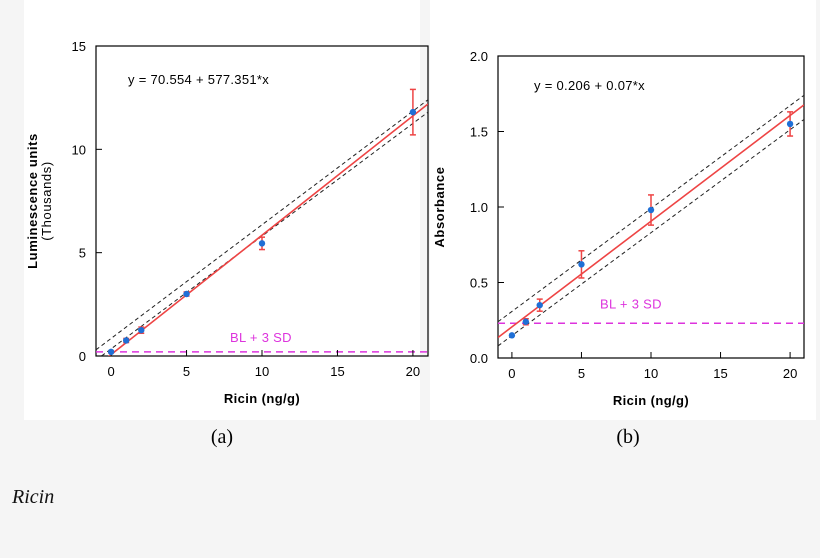  Describe the element at coordinates (82, 253) in the screenshot. I see `y-tick-label: 5` at that location.